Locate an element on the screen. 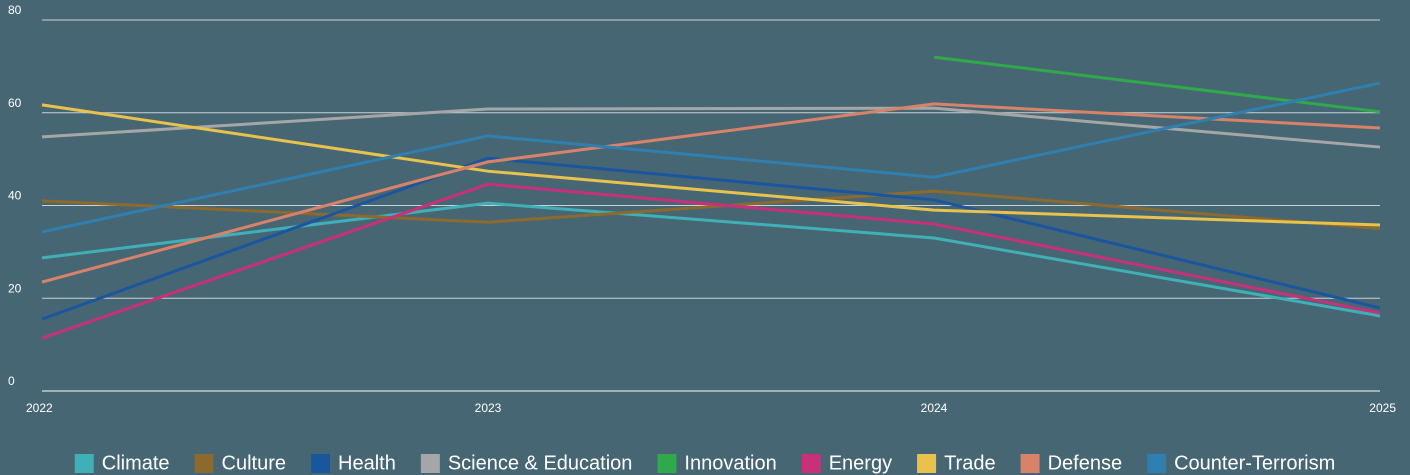  y-tick-label: 20 is located at coordinates (15, 288).